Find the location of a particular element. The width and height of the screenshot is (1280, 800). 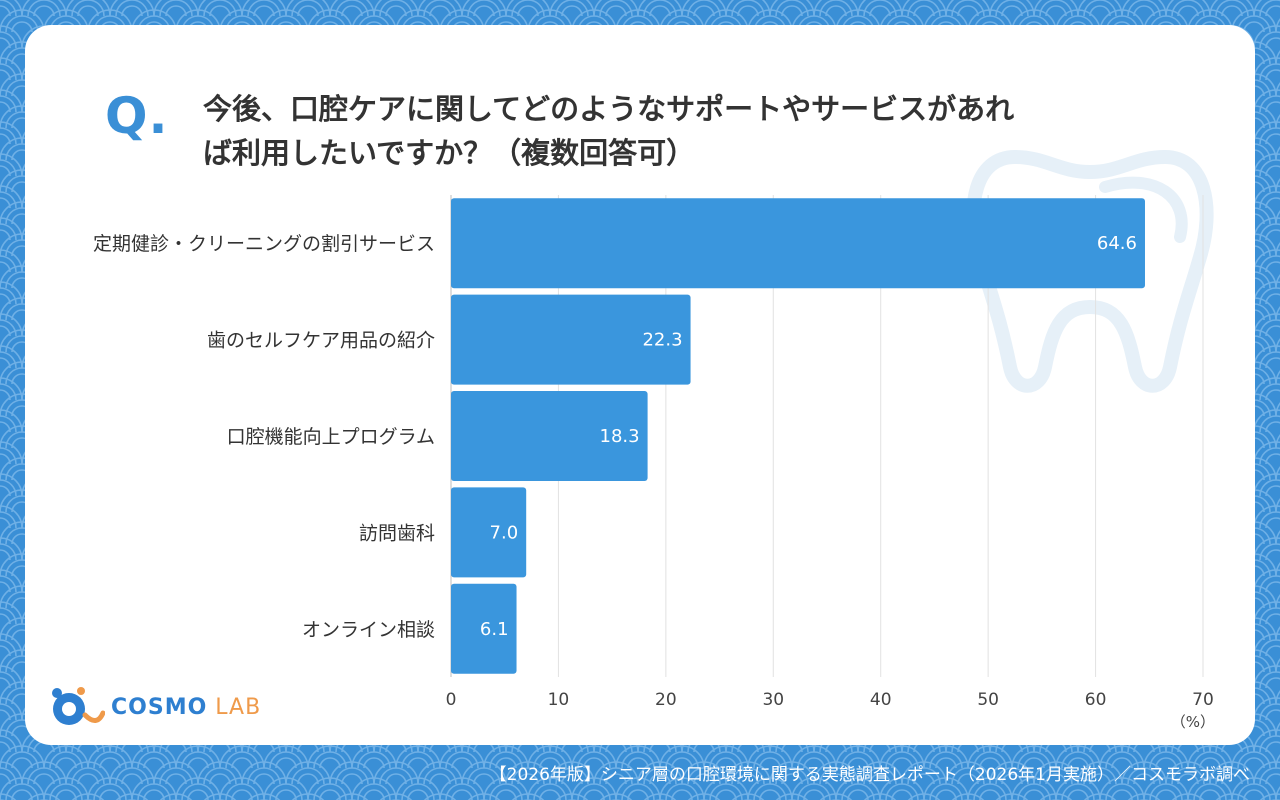

x-tick-label: 20 is located at coordinates (666, 700).